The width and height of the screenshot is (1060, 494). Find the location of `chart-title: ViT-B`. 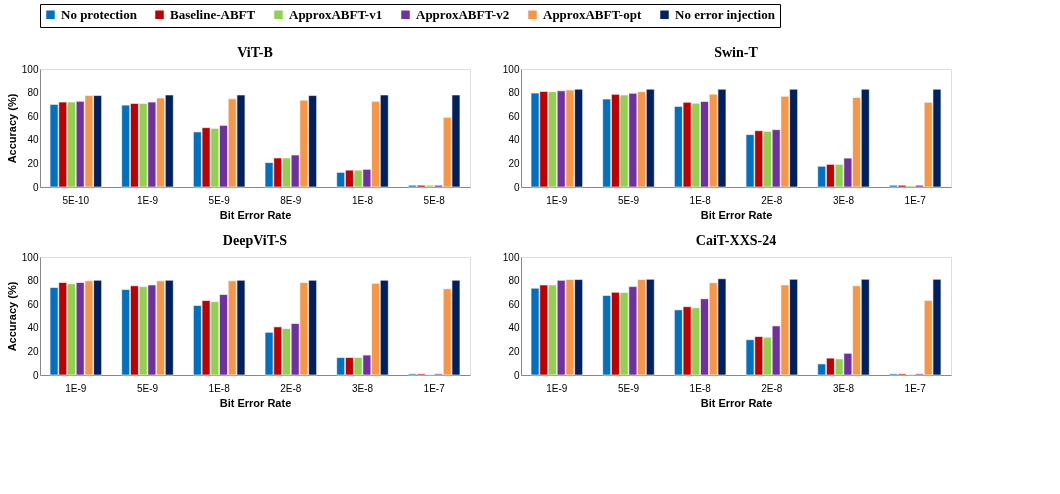

chart-title: ViT-B is located at coordinates (255, 52).